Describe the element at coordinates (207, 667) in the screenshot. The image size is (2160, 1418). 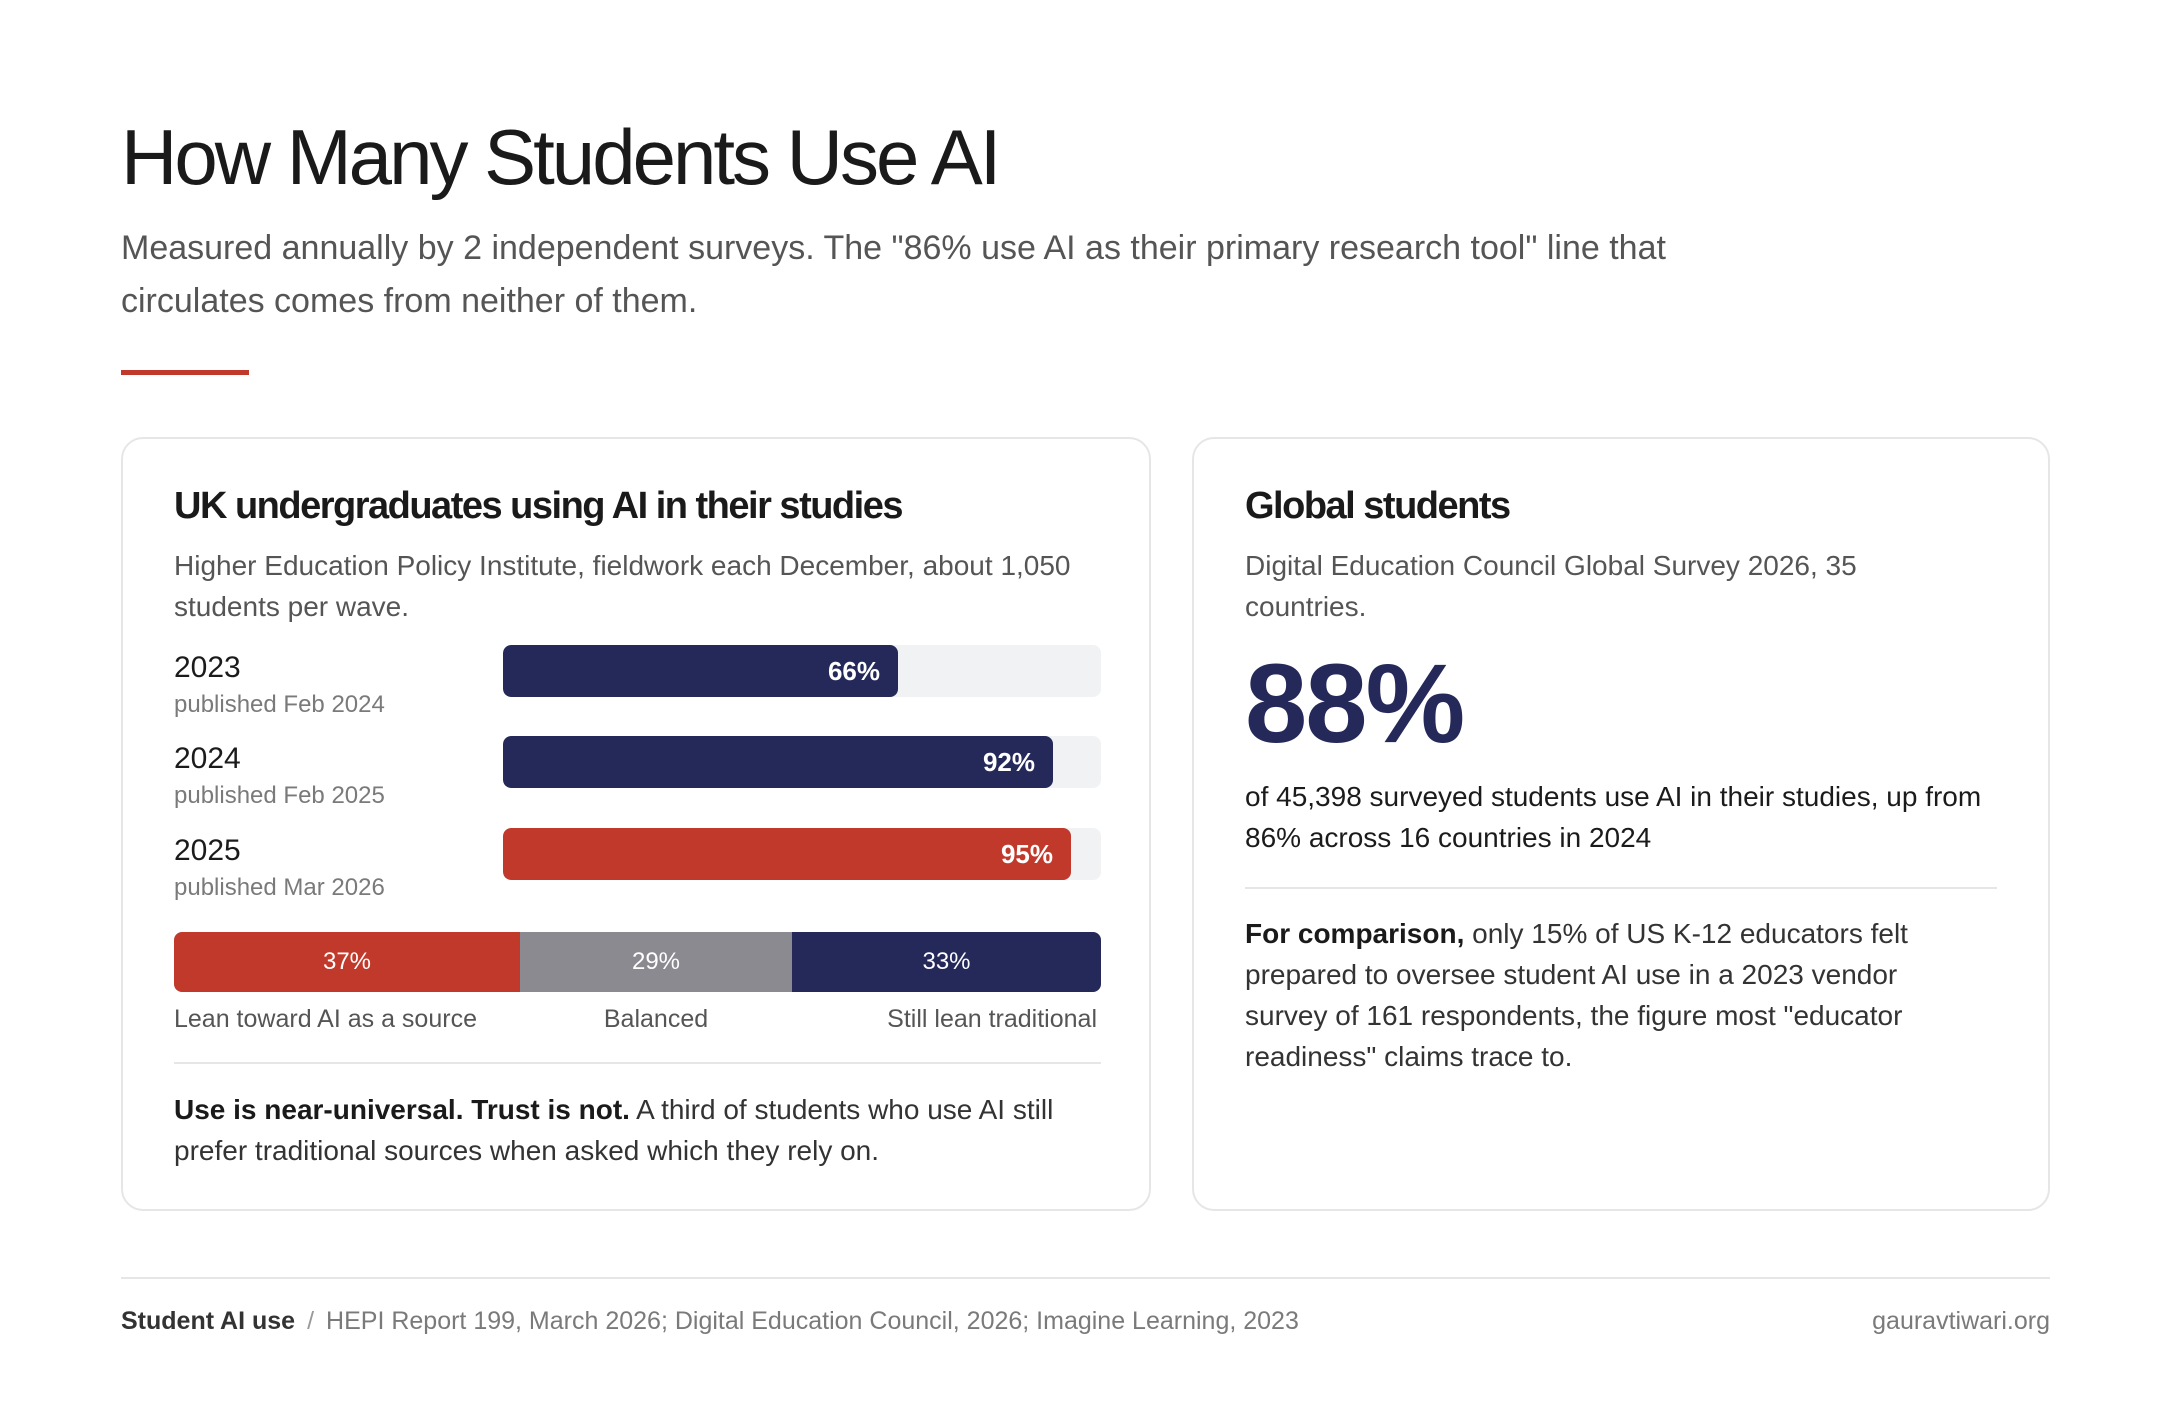
I see `bar-year-label: 2023` at that location.